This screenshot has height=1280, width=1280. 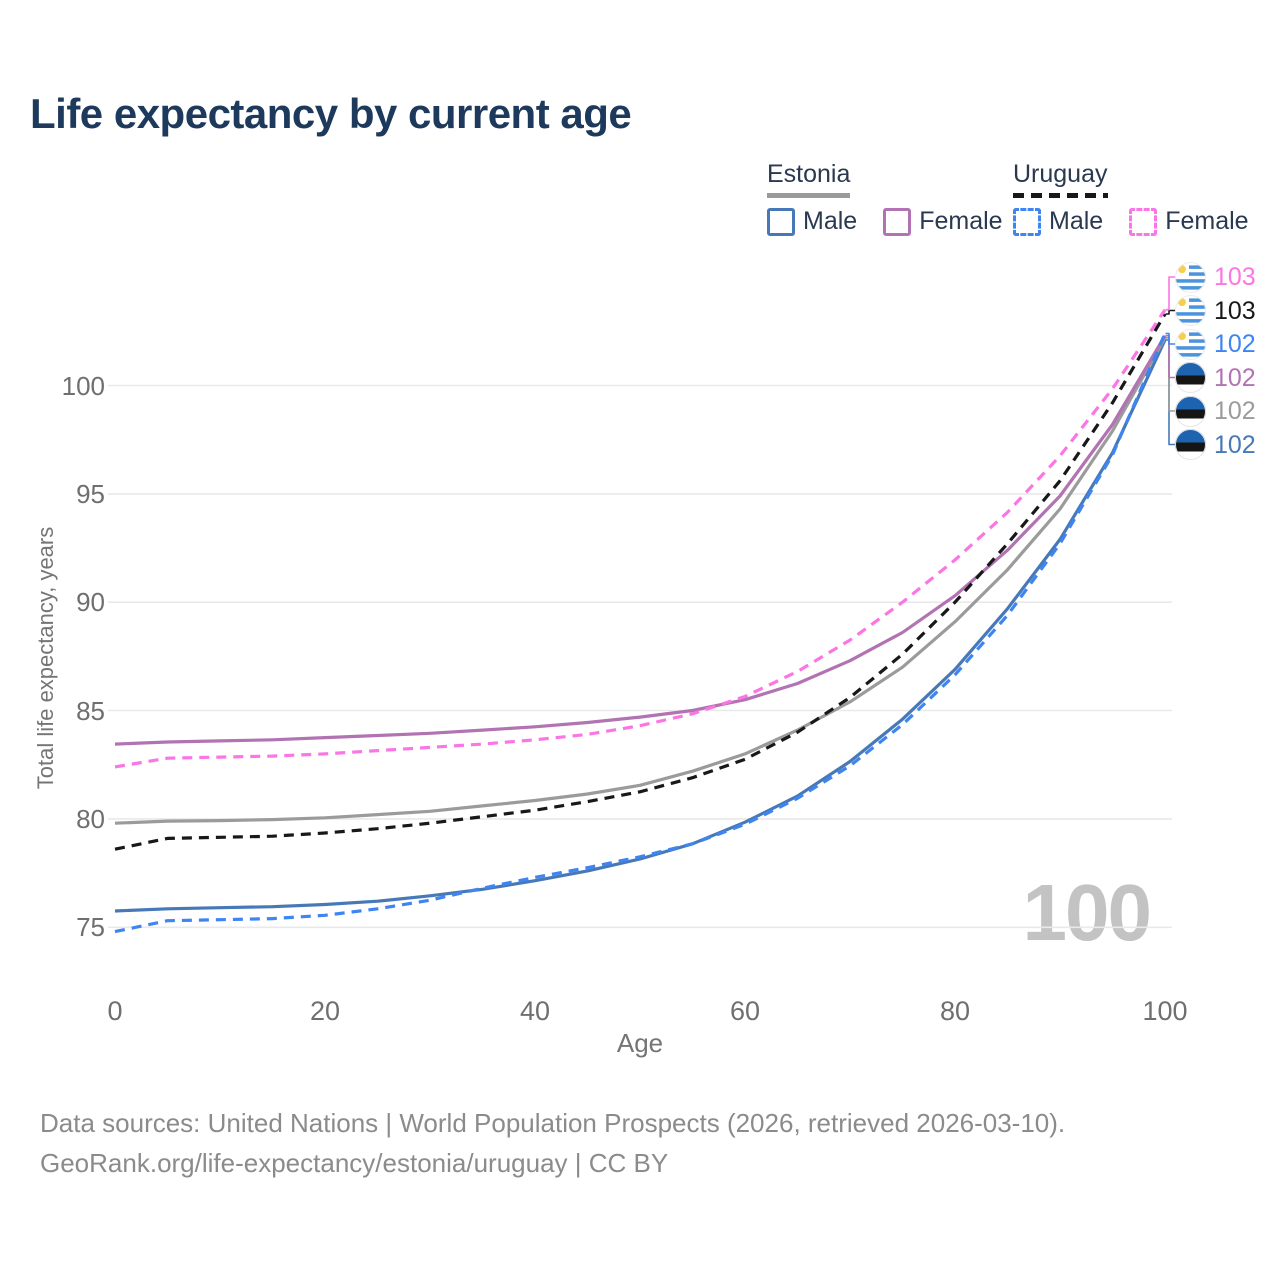 What do you see at coordinates (535, 1011) in the screenshot?
I see `x-tick-label-40: 40` at bounding box center [535, 1011].